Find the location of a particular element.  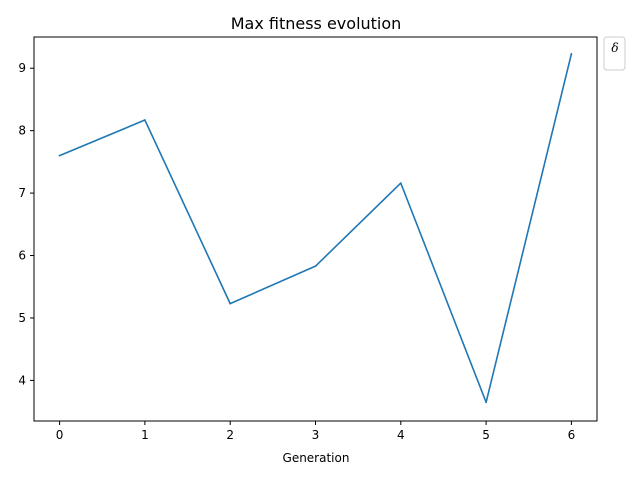

x-tick-label: 2 is located at coordinates (230, 435).